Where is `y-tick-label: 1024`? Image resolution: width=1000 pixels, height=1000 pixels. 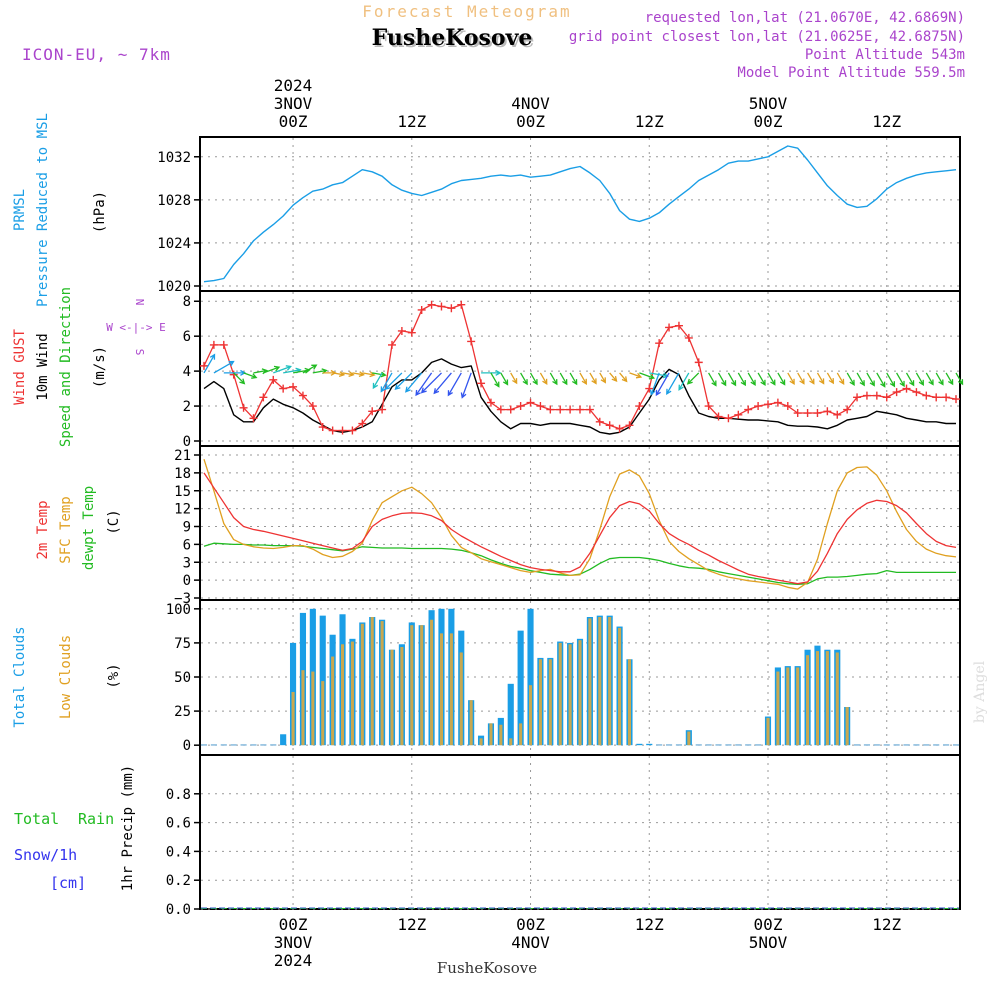
y-tick-label: 1024 is located at coordinates (174, 244).